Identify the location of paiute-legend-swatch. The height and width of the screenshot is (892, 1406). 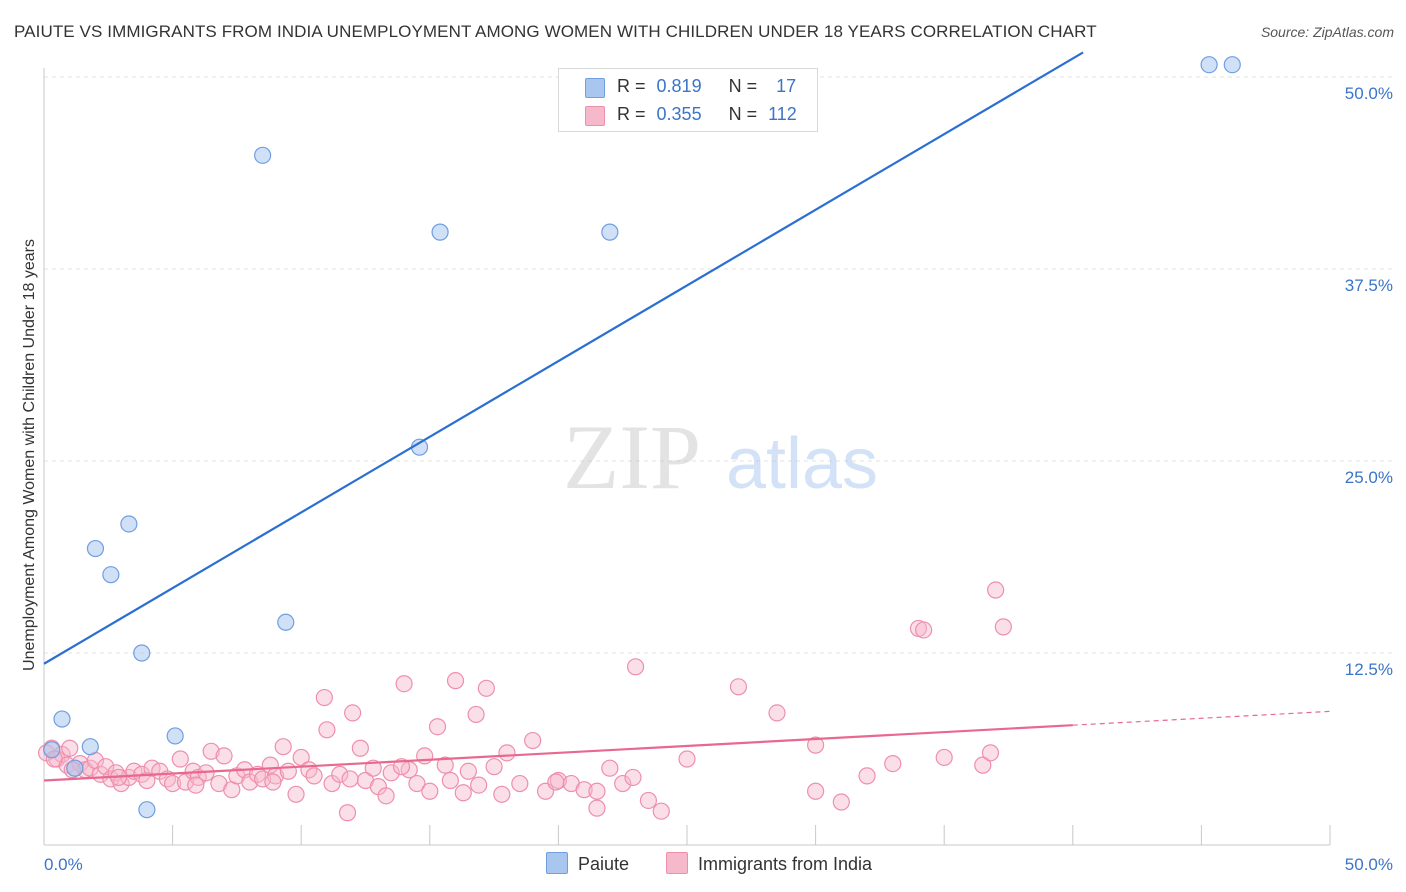
(557, 863).